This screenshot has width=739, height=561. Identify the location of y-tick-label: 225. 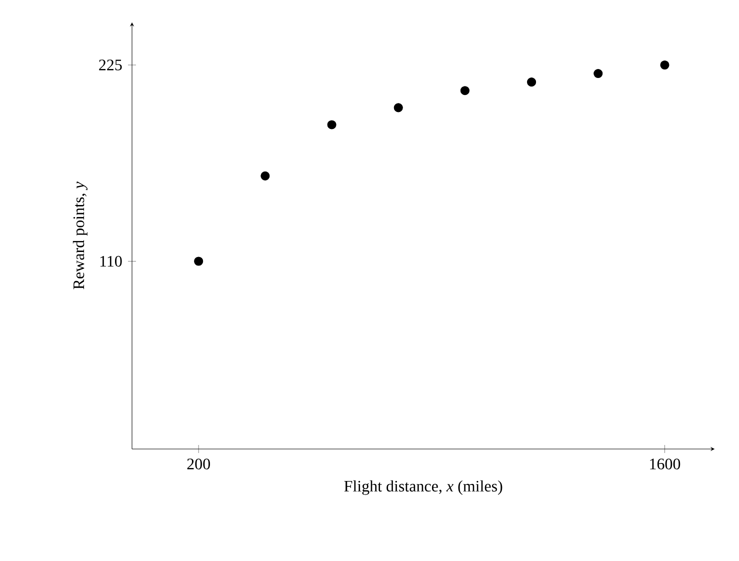
(110, 65).